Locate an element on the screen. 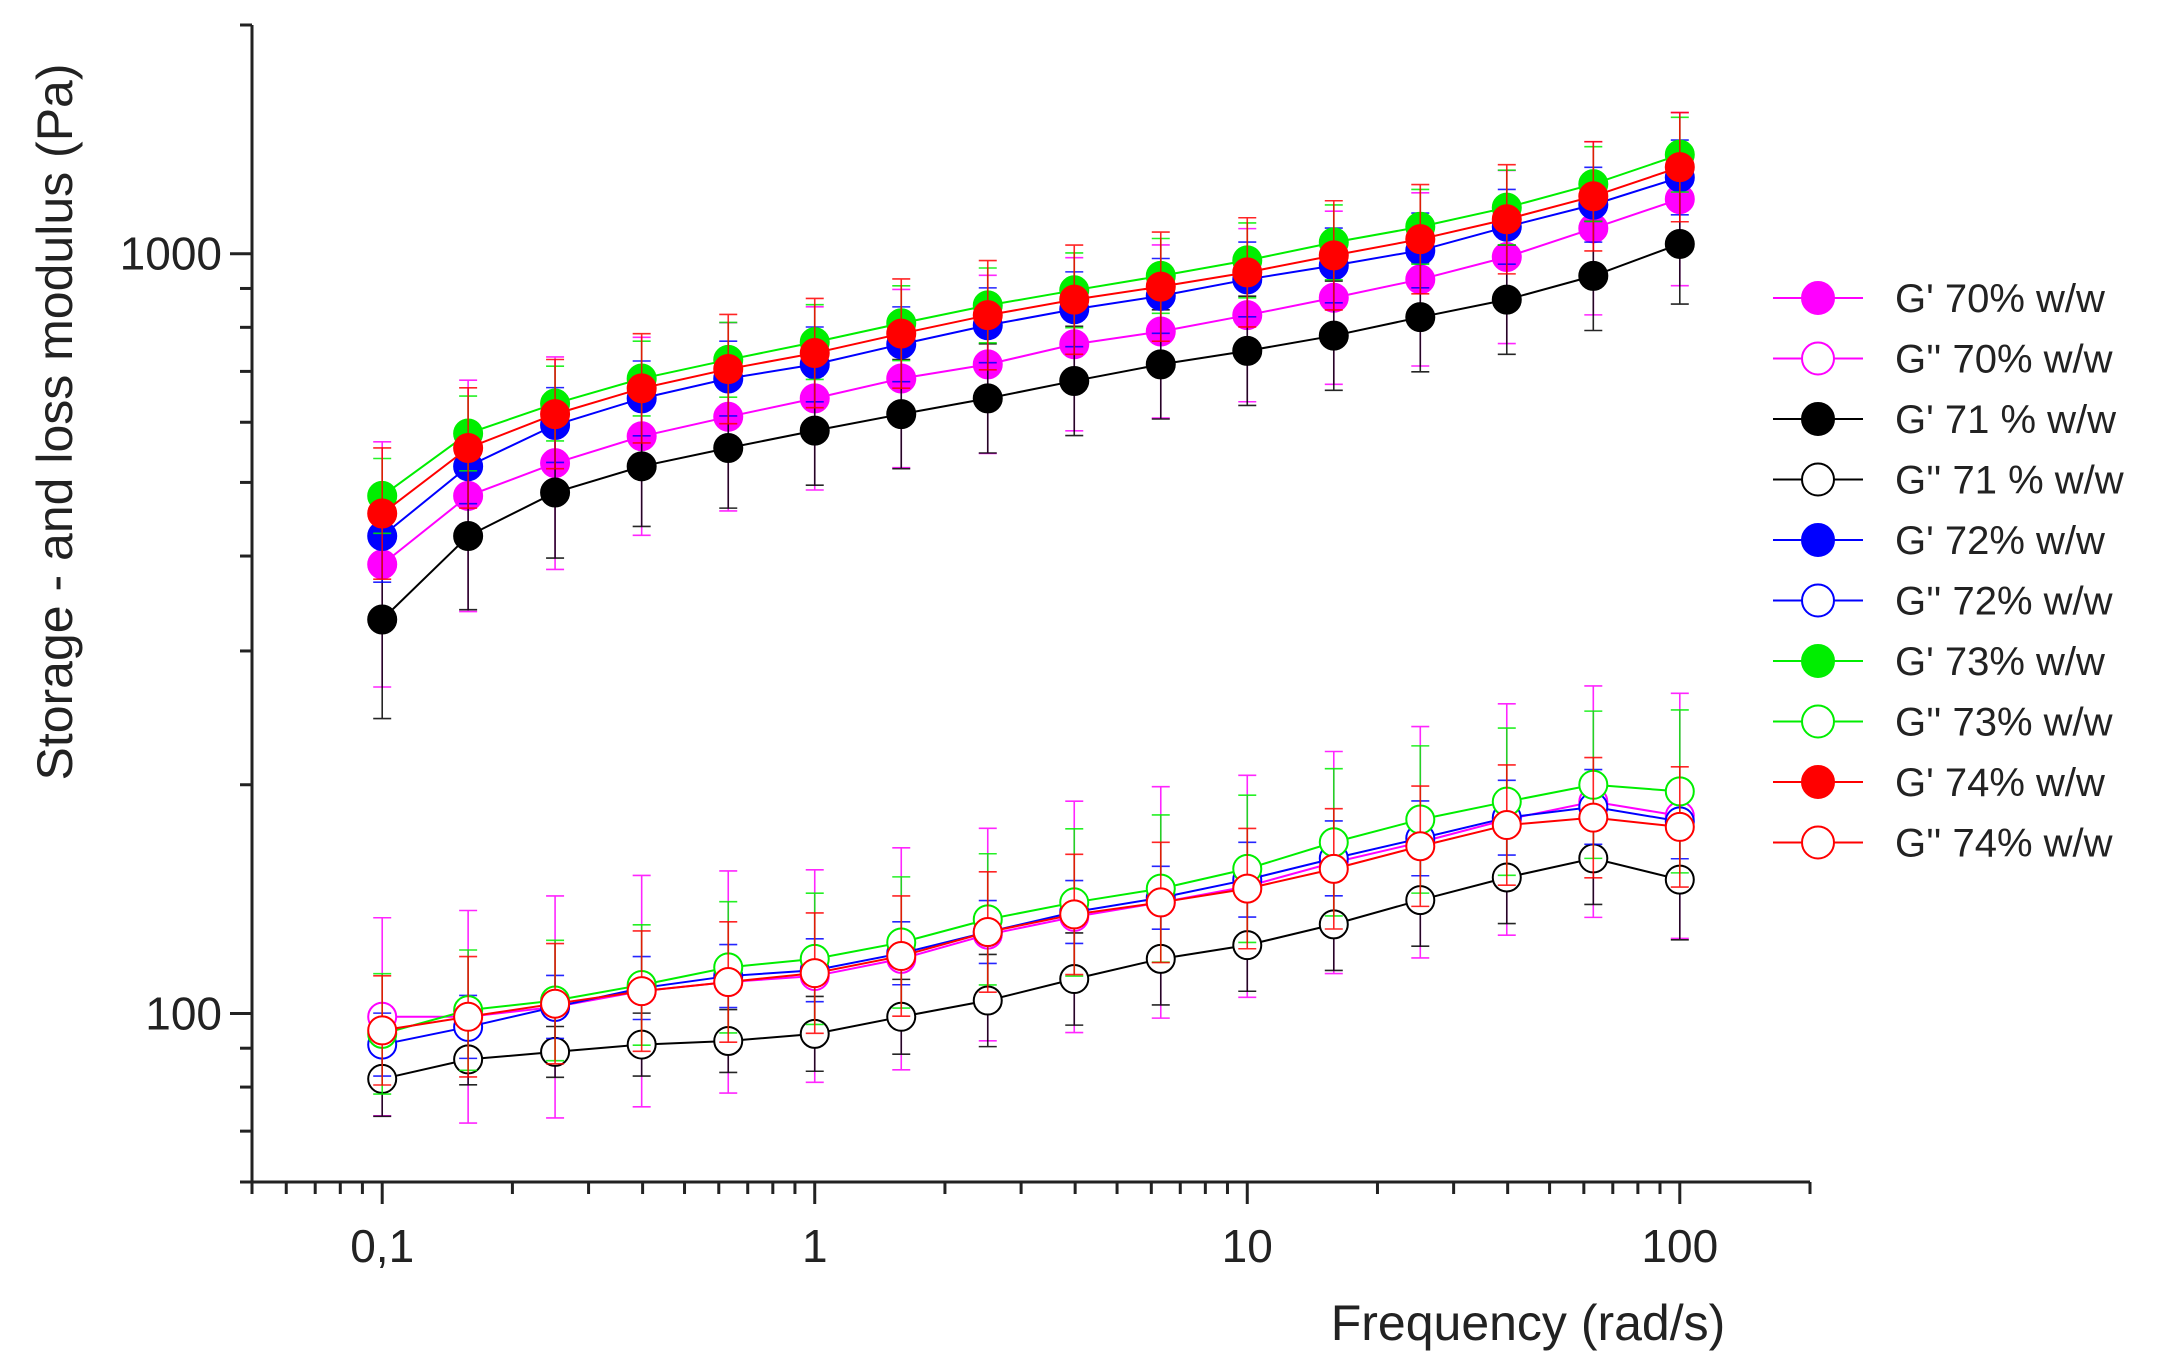  legend-item: G' 70% w/w is located at coordinates (1939, 299).